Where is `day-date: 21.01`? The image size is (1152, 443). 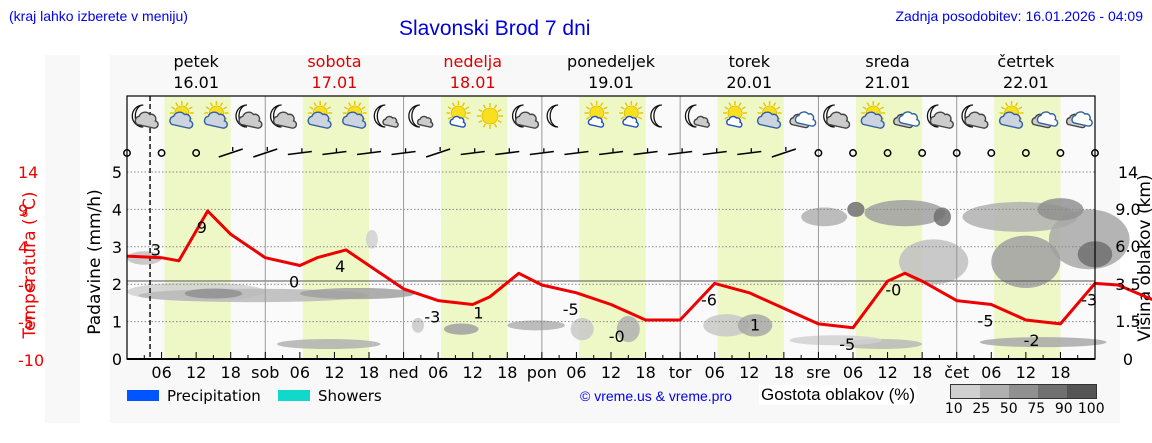
day-date: 21.01 is located at coordinates (887, 82).